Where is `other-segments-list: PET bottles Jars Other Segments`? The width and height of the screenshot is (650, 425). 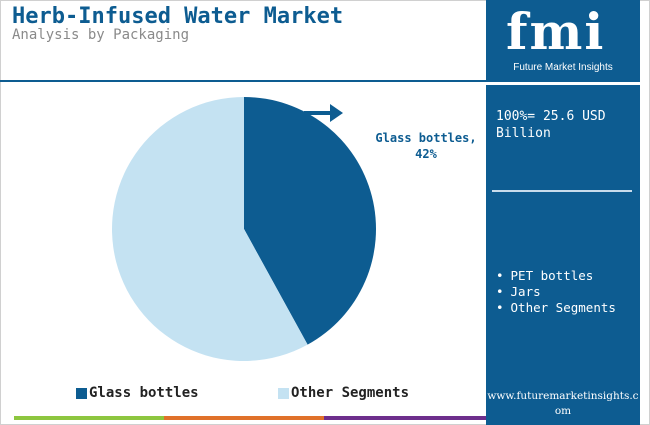 other-segments-list: PET bottles Jars Other Segments is located at coordinates (556, 292).